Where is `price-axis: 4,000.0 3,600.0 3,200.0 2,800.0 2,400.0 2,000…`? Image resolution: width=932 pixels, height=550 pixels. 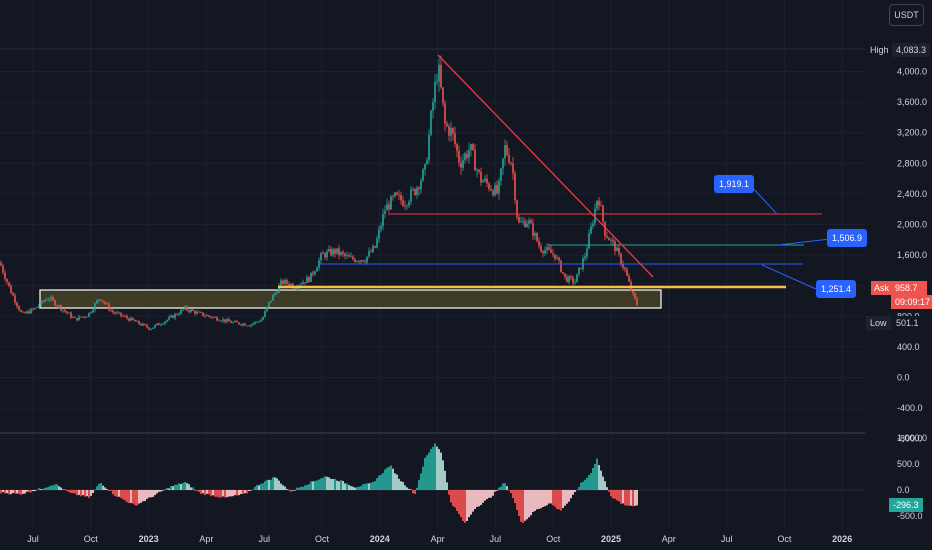
price-axis: 4,000.0 3,600.0 3,200.0 2,800.0 2,400.0 2,000… is located at coordinates (912, 255).